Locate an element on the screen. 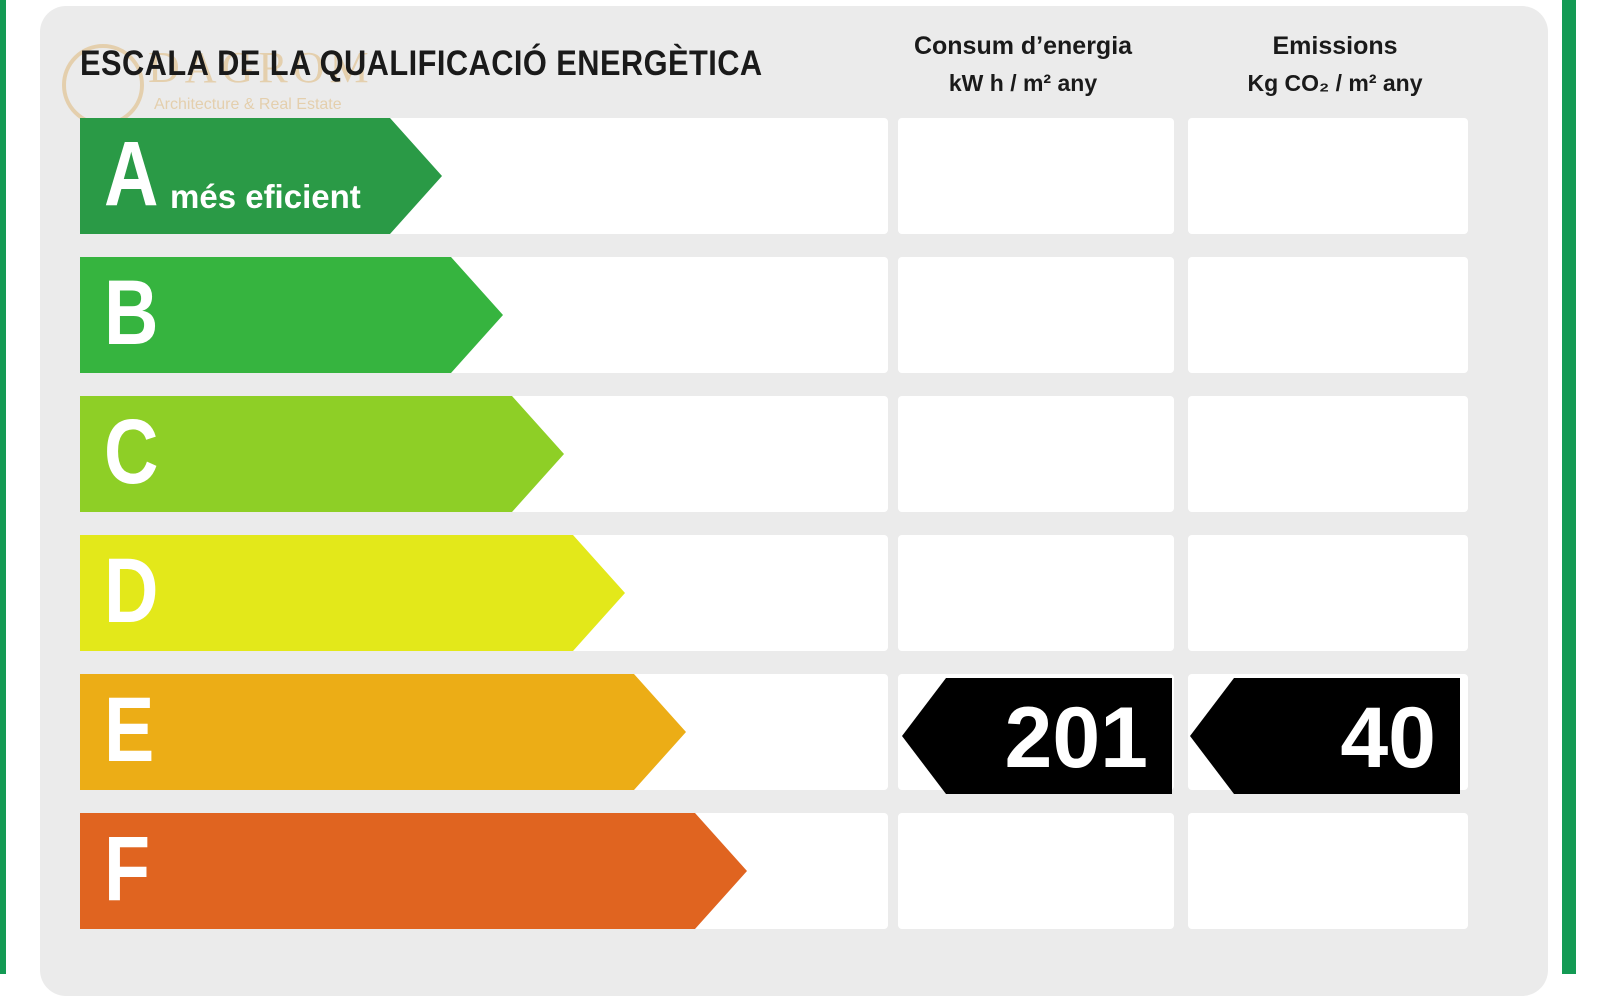 The height and width of the screenshot is (996, 1600). energy-badge: 201 is located at coordinates (1037, 736).